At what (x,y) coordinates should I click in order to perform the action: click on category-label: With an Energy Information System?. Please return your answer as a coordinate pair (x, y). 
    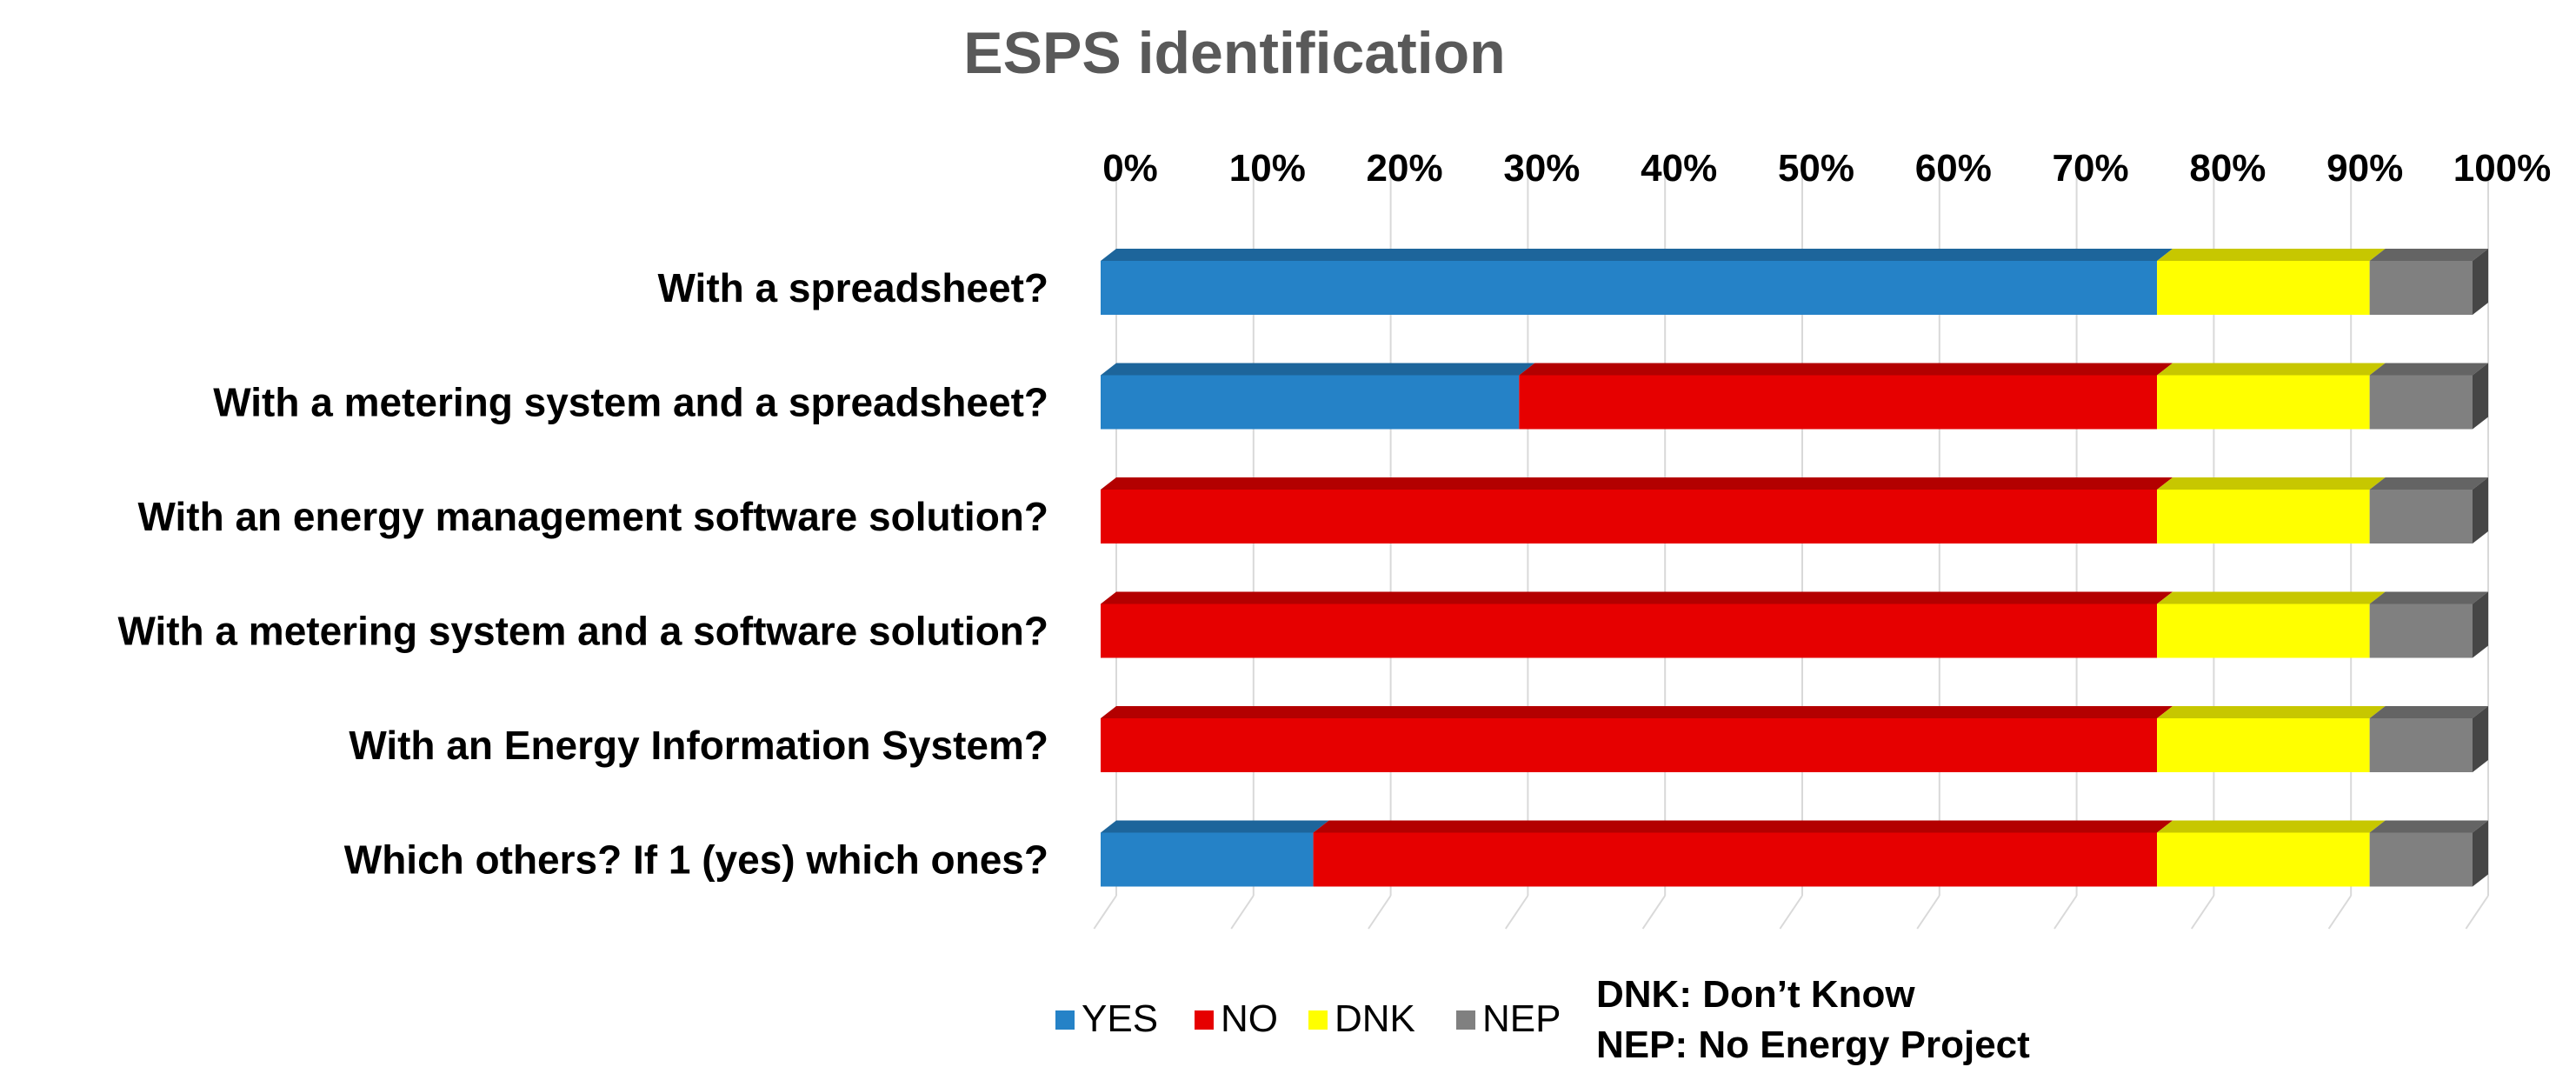
    Looking at the image, I should click on (698, 745).